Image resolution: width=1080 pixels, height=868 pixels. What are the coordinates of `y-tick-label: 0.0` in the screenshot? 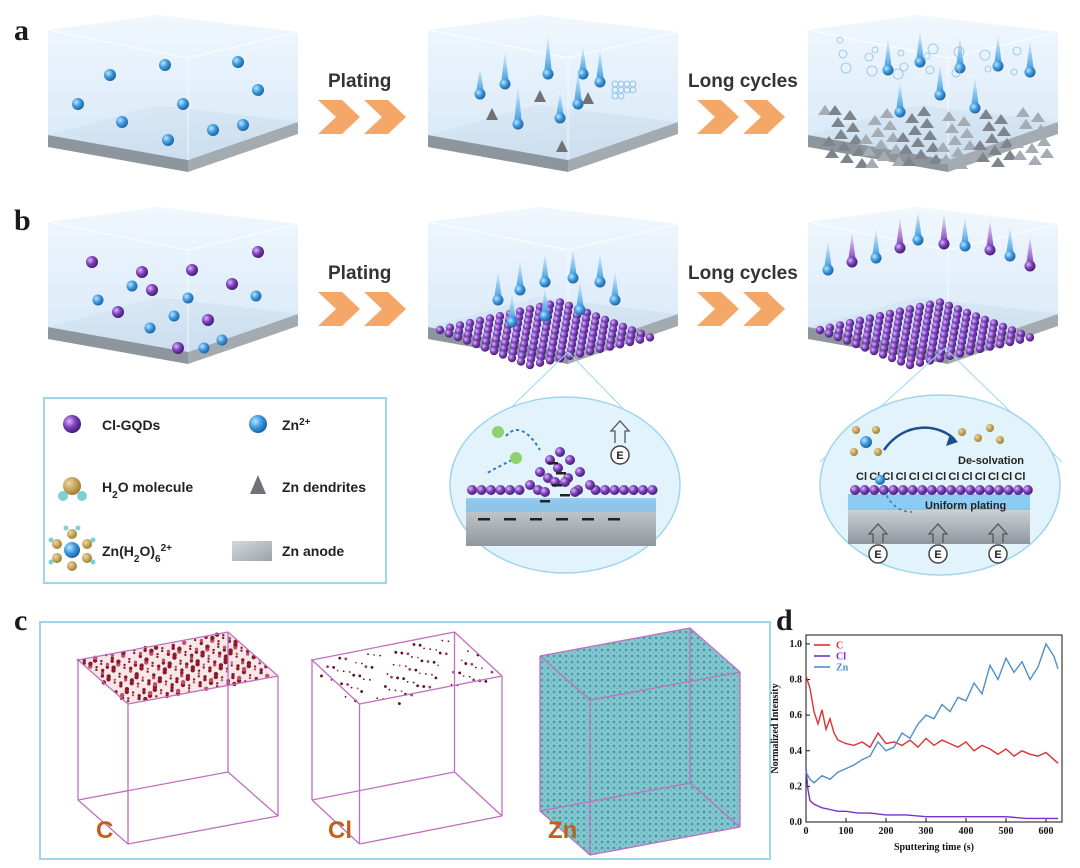 It's located at (796, 822).